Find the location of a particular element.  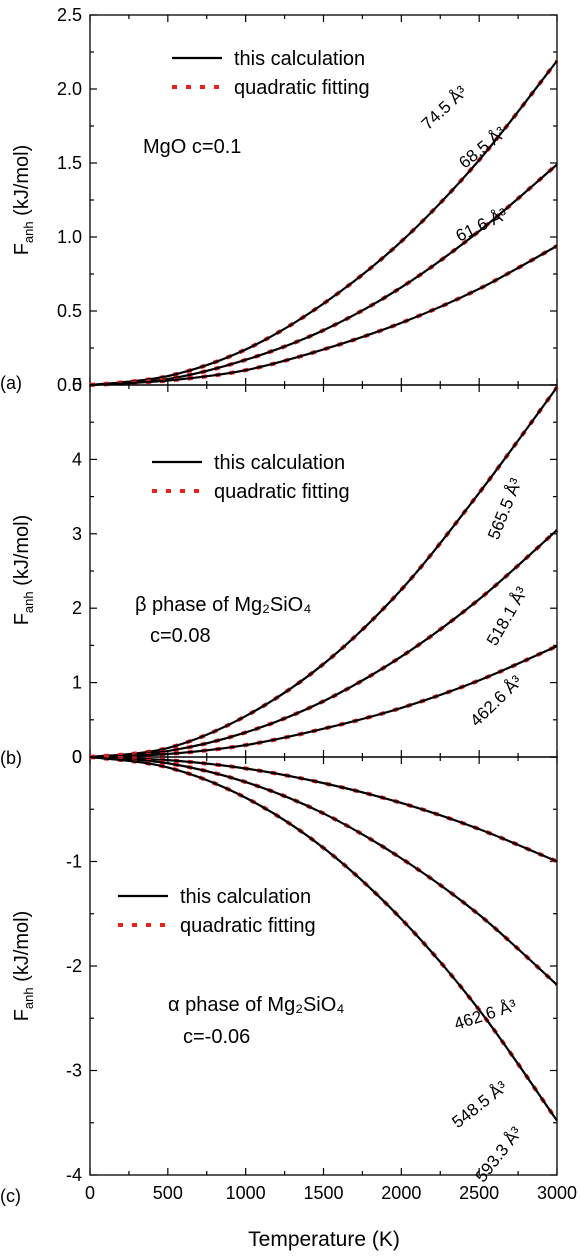

y-tick-label: -1 is located at coordinates (74, 862).